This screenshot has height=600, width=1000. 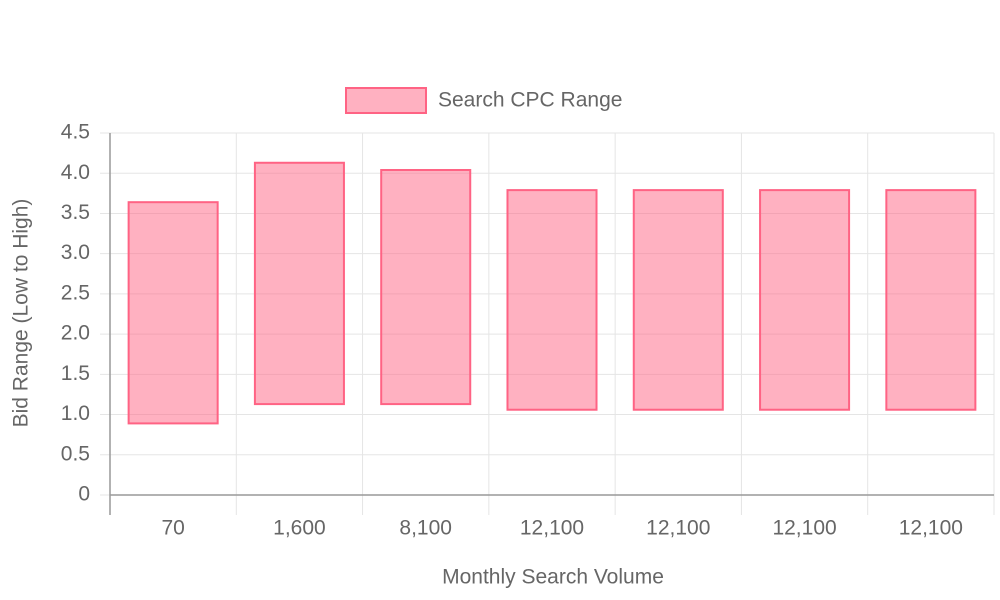 What do you see at coordinates (75, 172) in the screenshot?
I see `y-tick-label: 4.0` at bounding box center [75, 172].